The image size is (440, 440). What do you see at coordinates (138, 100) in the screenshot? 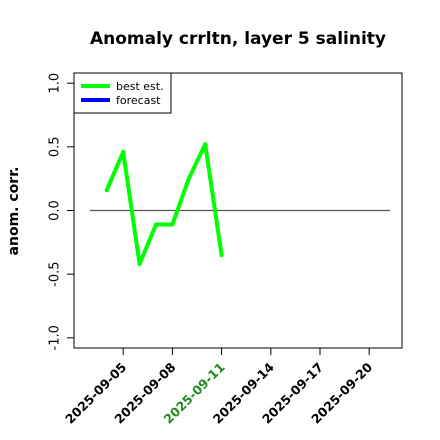
I see `legend-label: forecast` at bounding box center [138, 100].